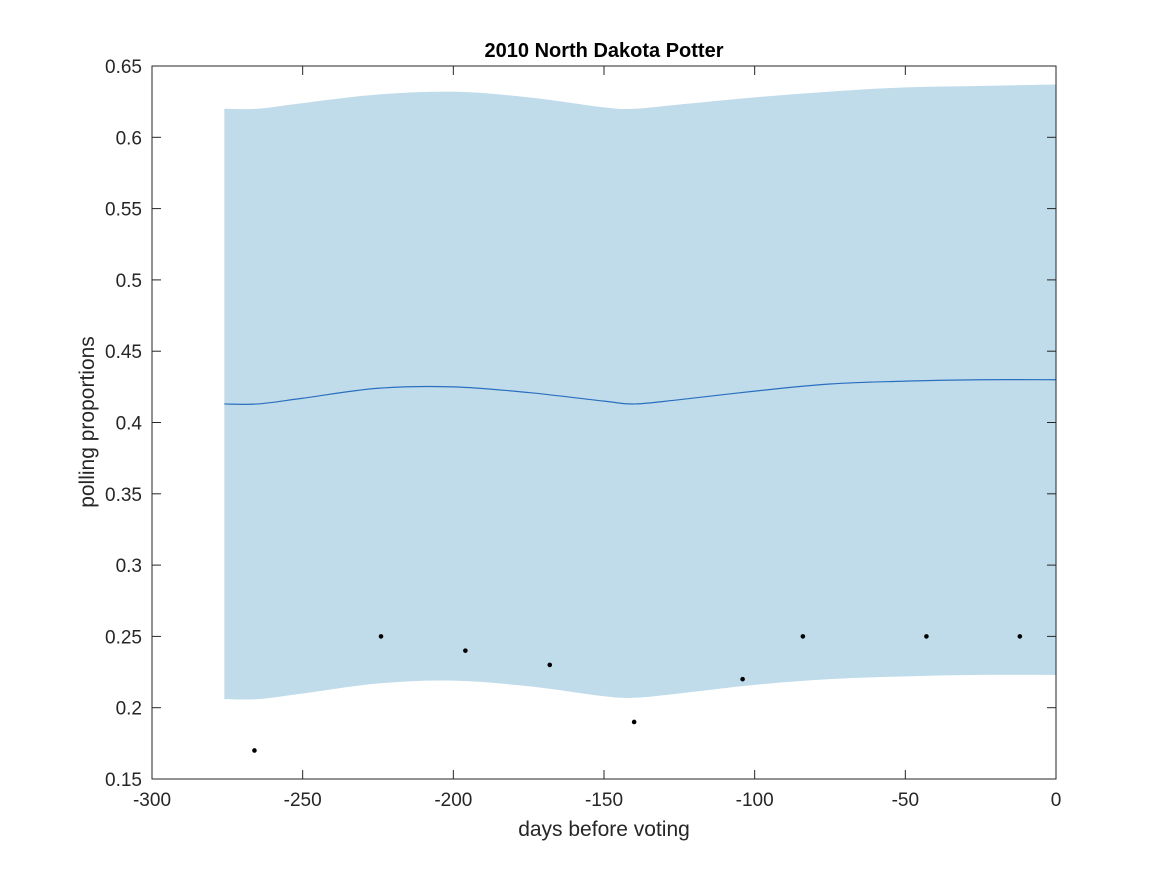 This screenshot has width=1167, height=875. What do you see at coordinates (129, 138) in the screenshot?
I see `y-tick-label: 0.6` at bounding box center [129, 138].